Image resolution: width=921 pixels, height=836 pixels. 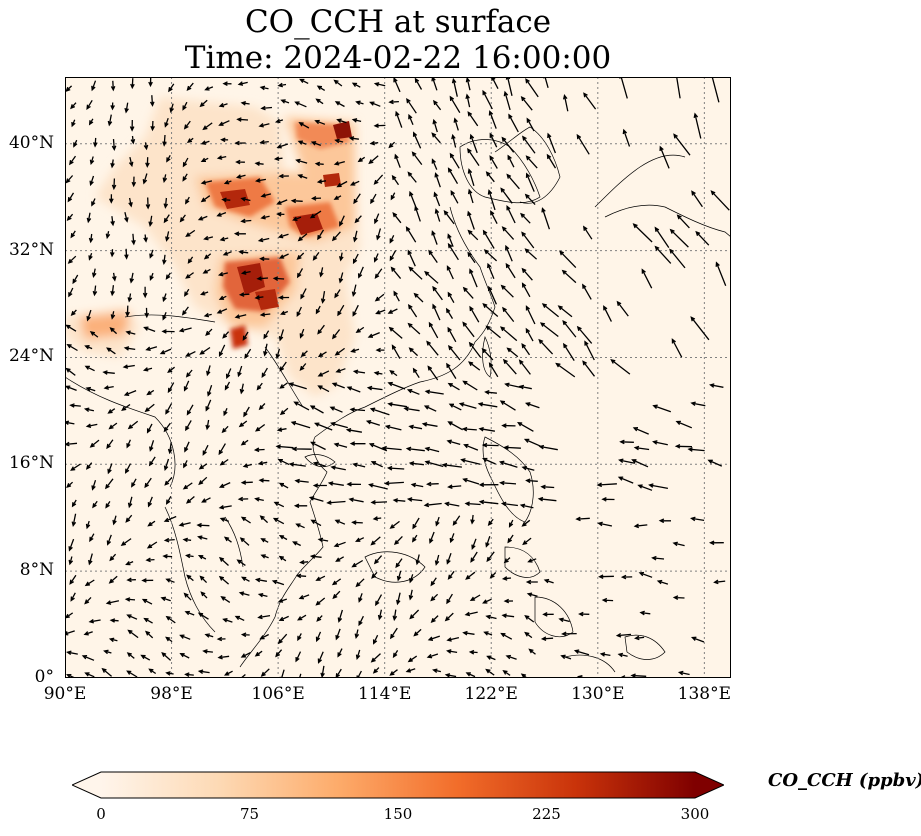 I want to click on colorbar-max-extension, so click(x=709, y=785).